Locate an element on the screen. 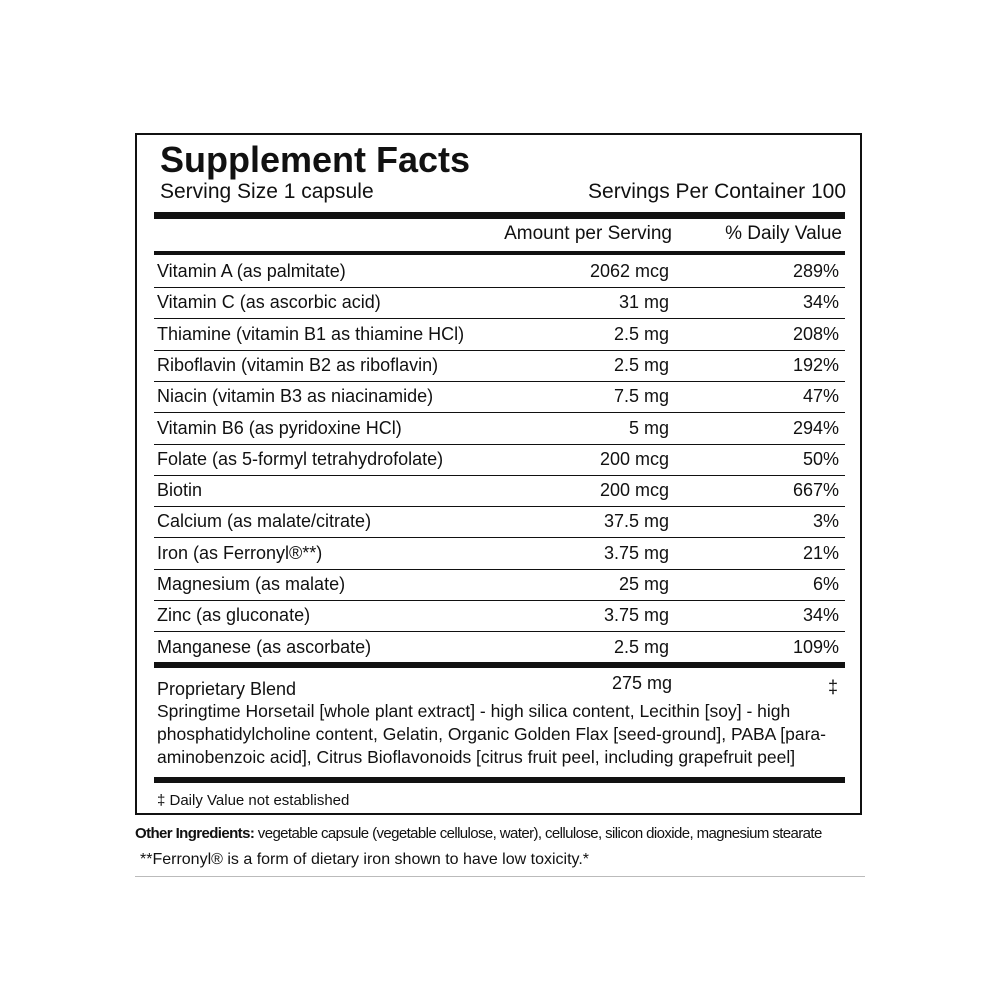 This screenshot has height=1000, width=1000. amount: 5 mg is located at coordinates (648, 427).